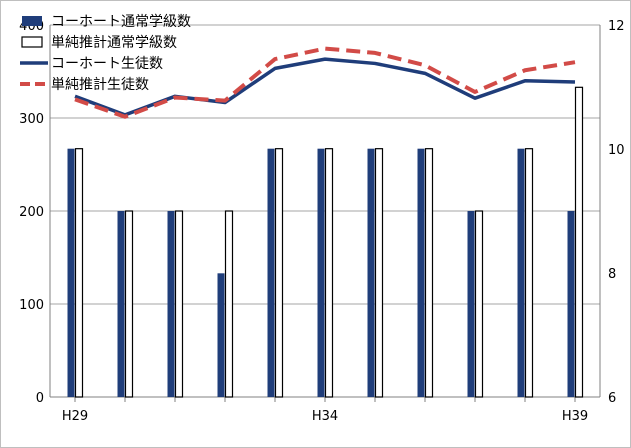 The width and height of the screenshot is (631, 448). Describe the element at coordinates (612, 274) in the screenshot. I see `y-right-tick-label: 8` at that location.